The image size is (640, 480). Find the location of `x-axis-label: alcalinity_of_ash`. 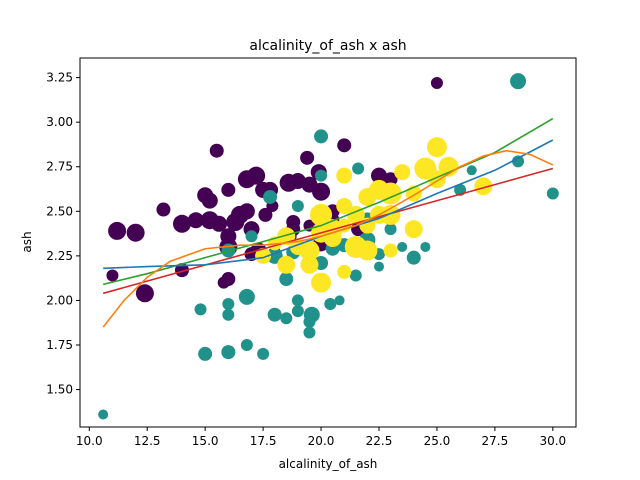

x-axis-label: alcalinity_of_ash is located at coordinates (328, 464).